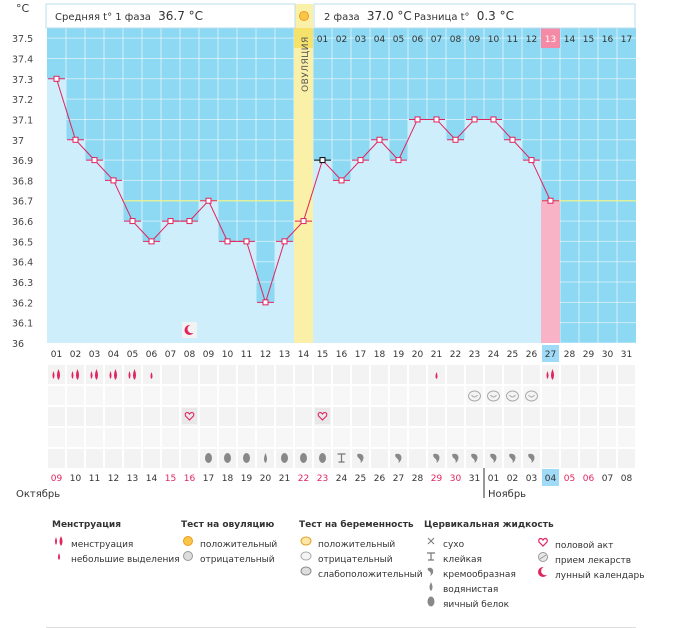 Image resolution: width=675 pixels, height=628 pixels. Describe the element at coordinates (493, 479) in the screenshot. I see `calendar-date-label: 01` at that location.